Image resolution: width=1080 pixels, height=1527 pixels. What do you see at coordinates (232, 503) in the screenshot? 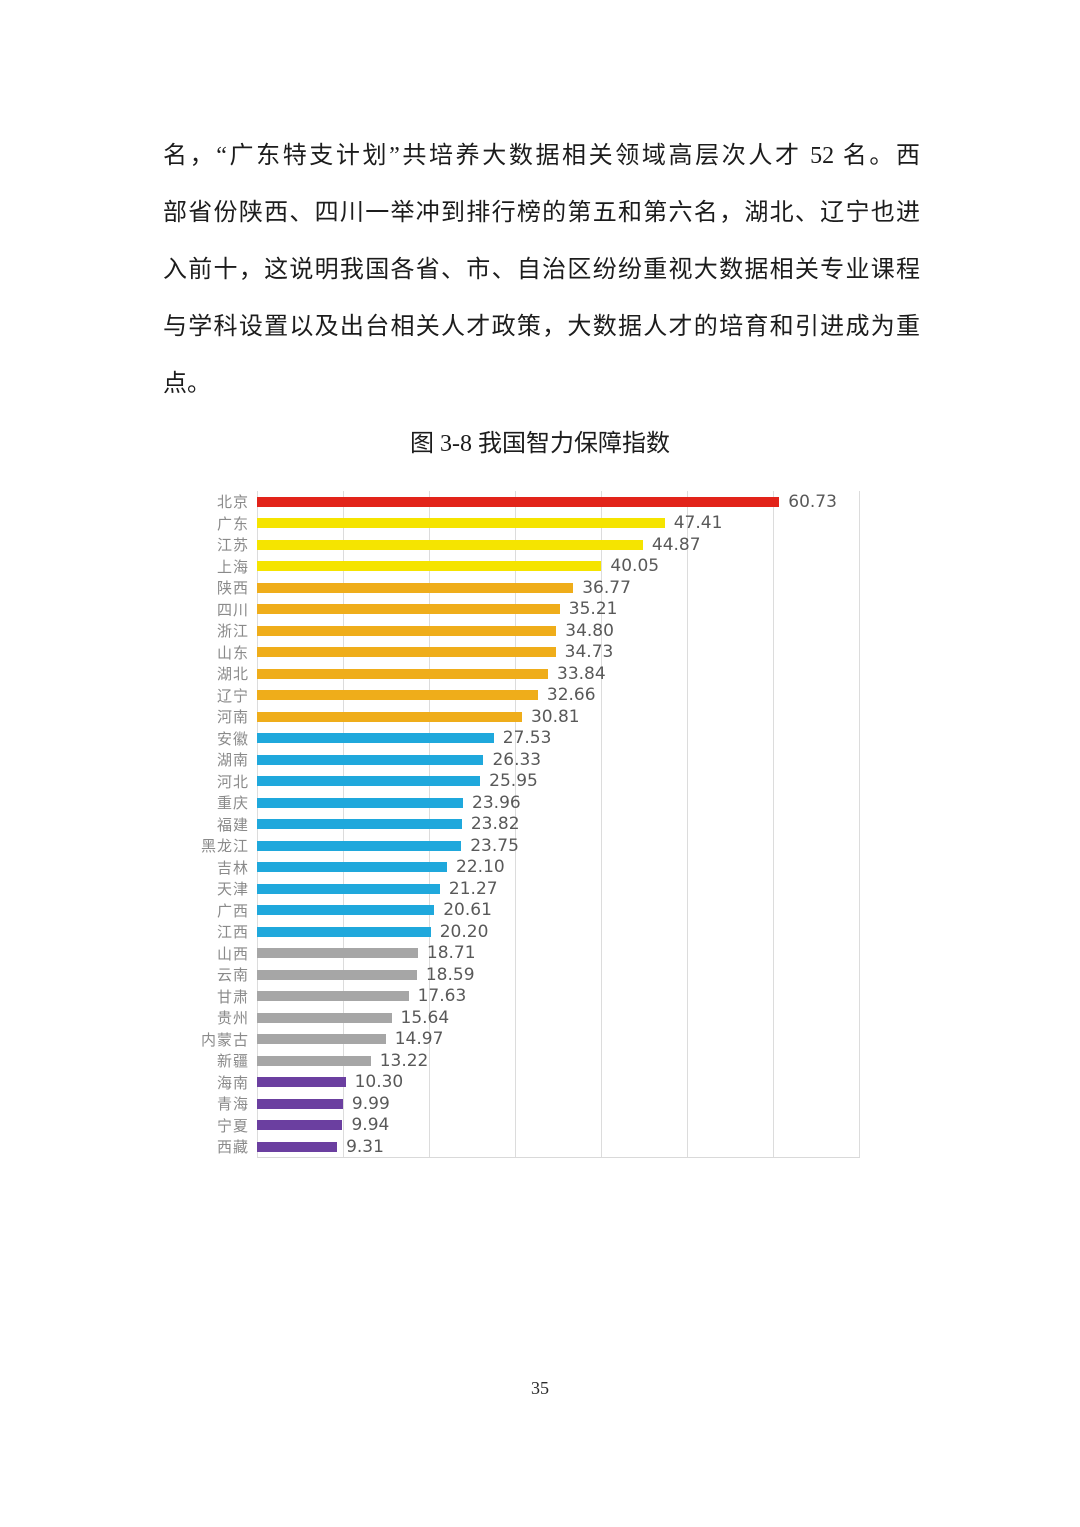
I see `category-label: 北京` at bounding box center [232, 503].